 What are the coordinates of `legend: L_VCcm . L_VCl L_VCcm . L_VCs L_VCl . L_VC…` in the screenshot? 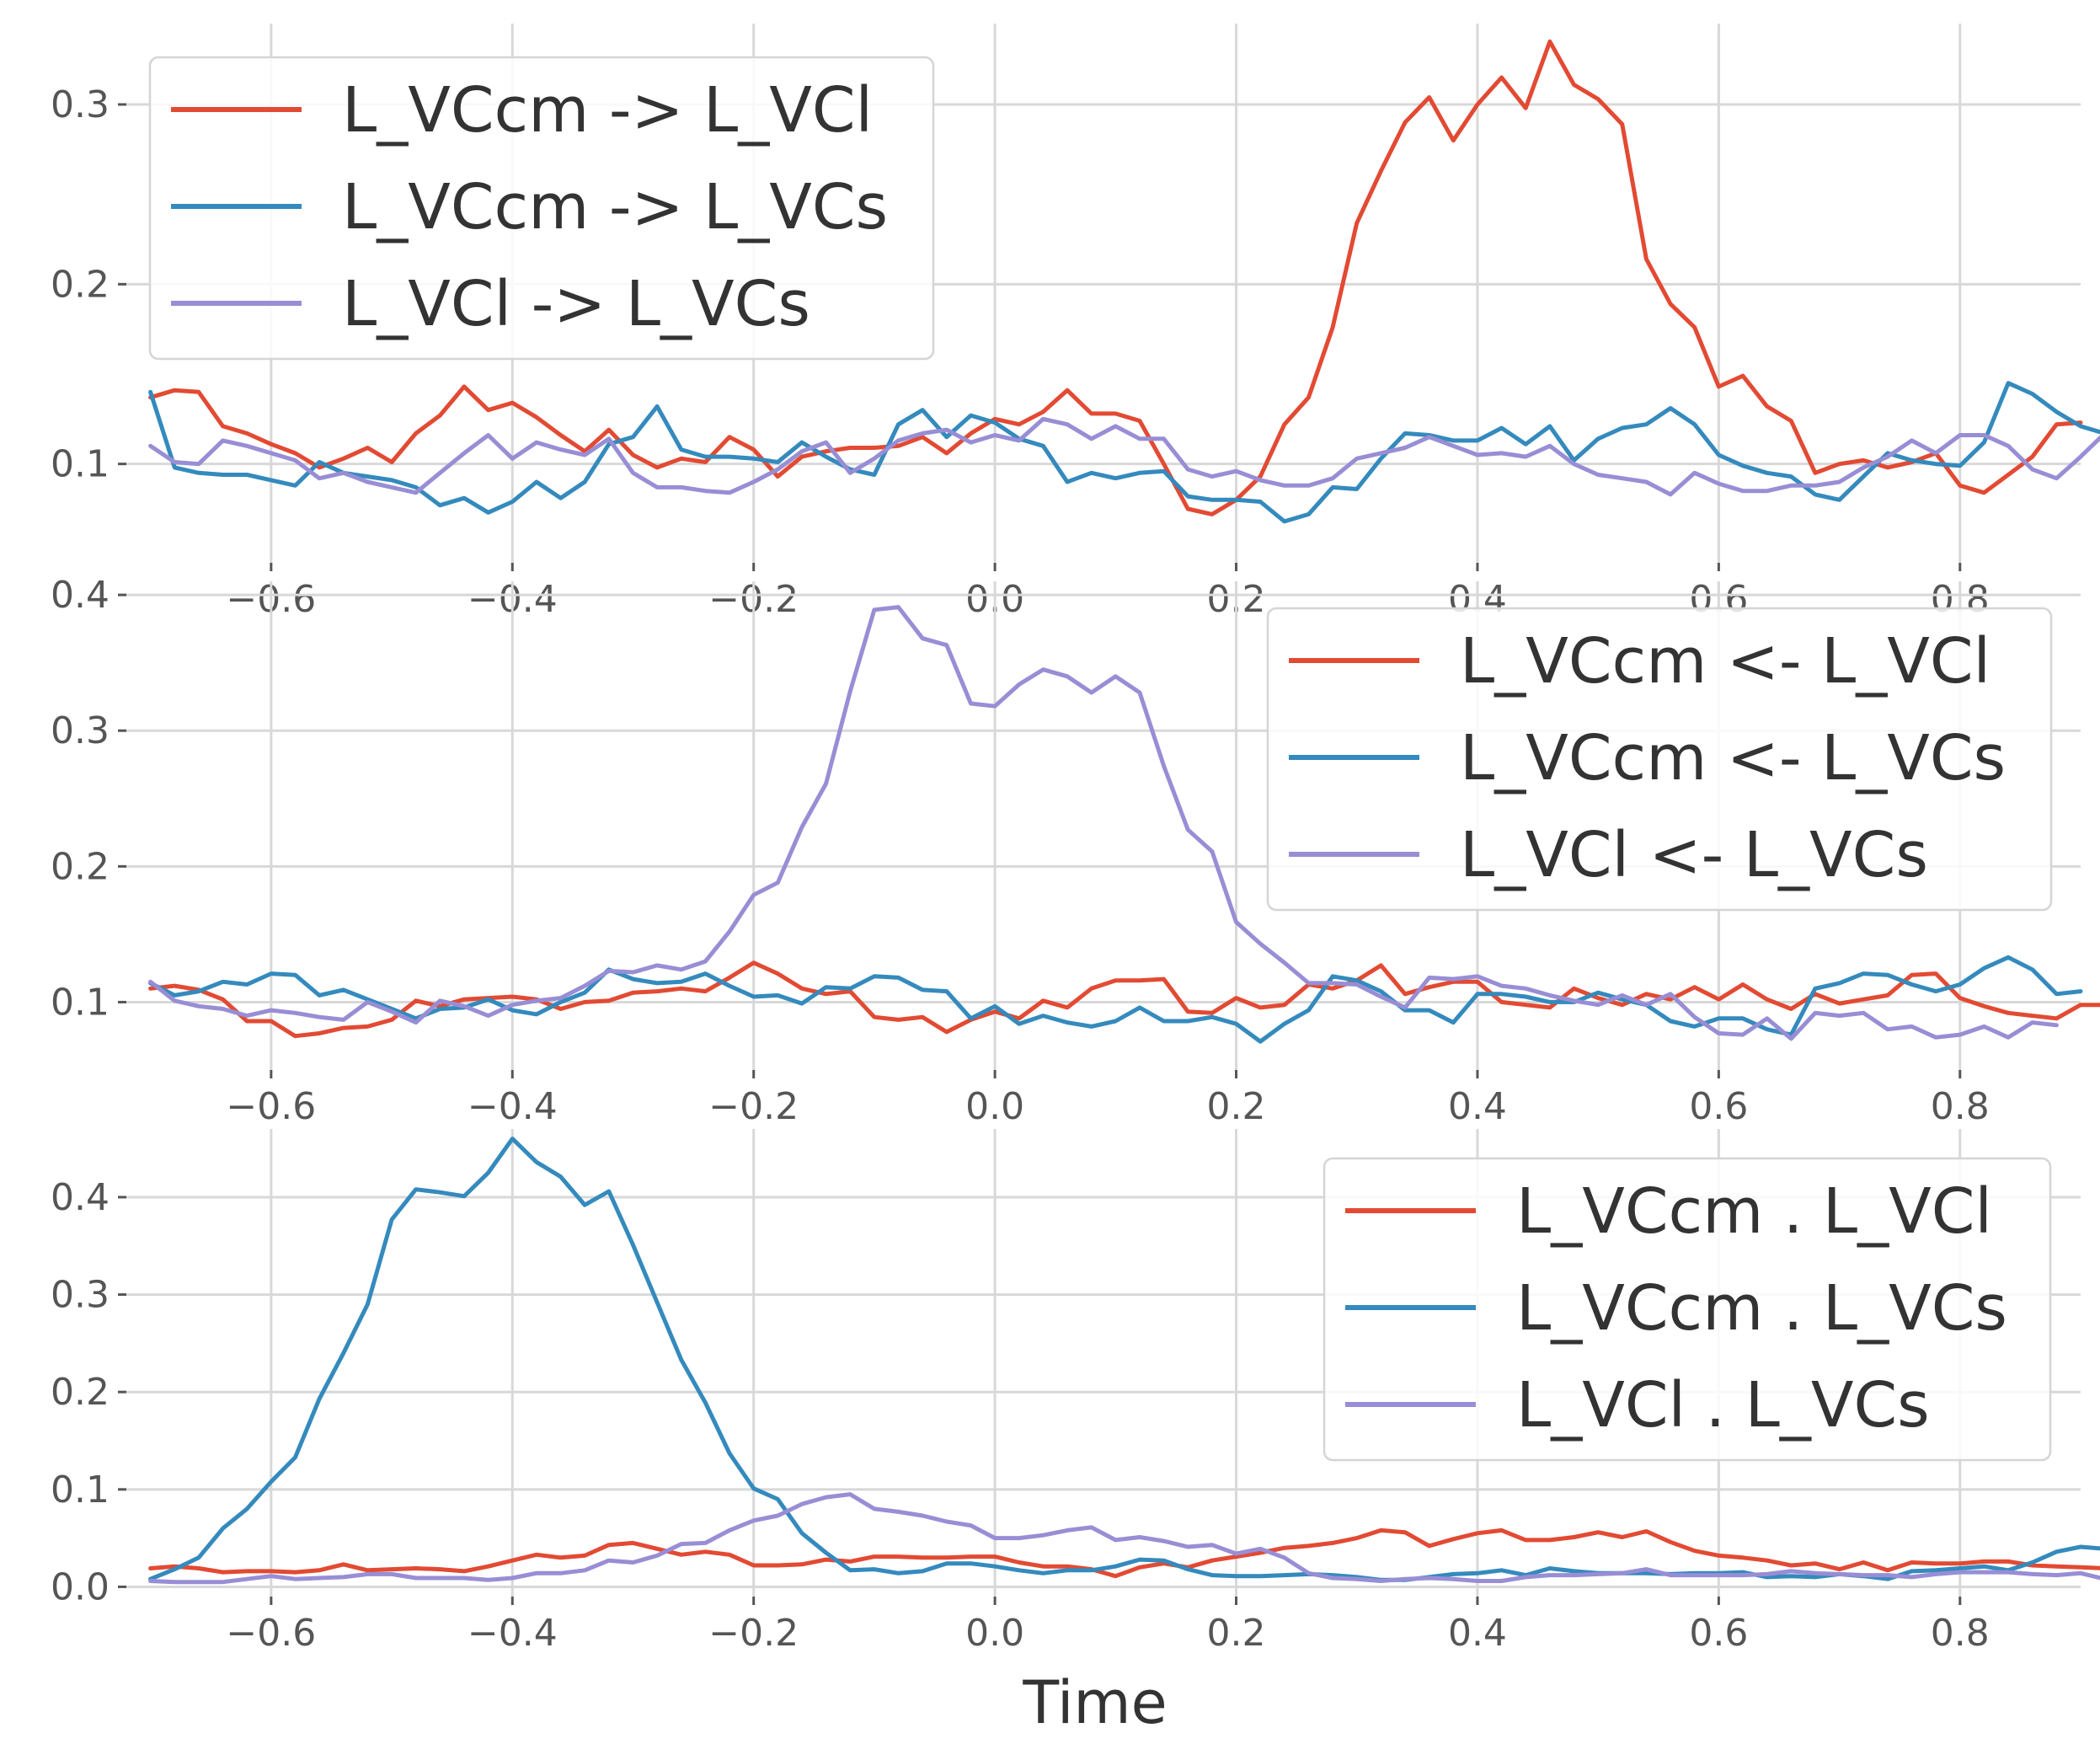 It's located at (1687, 1309).